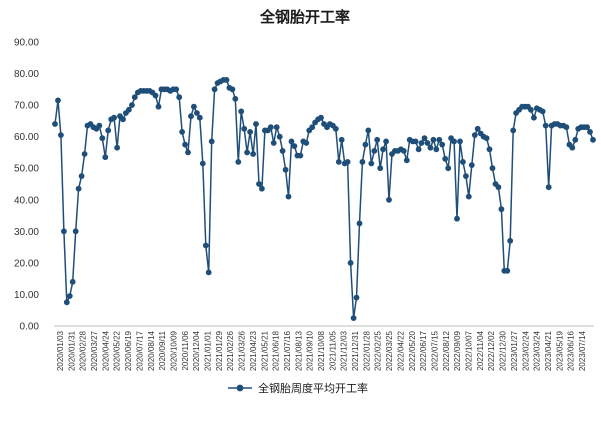  I want to click on x-tick-label: 2022/12/30, so click(503, 350).